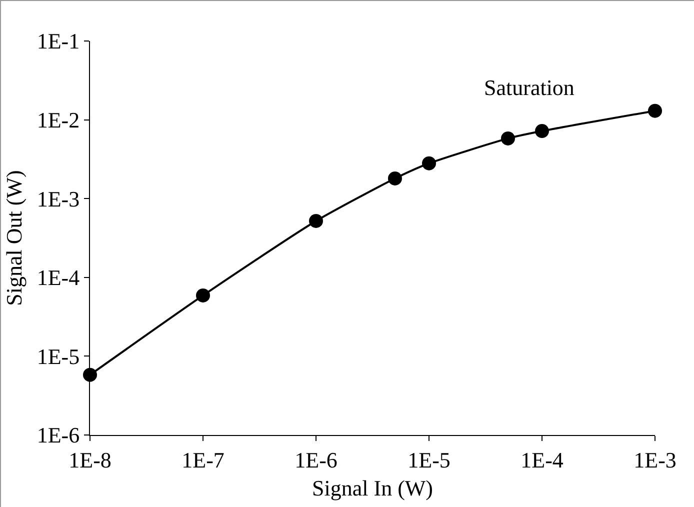 The image size is (694, 507). What do you see at coordinates (372, 487) in the screenshot?
I see `x-axis-title: Signal In (W)` at bounding box center [372, 487].